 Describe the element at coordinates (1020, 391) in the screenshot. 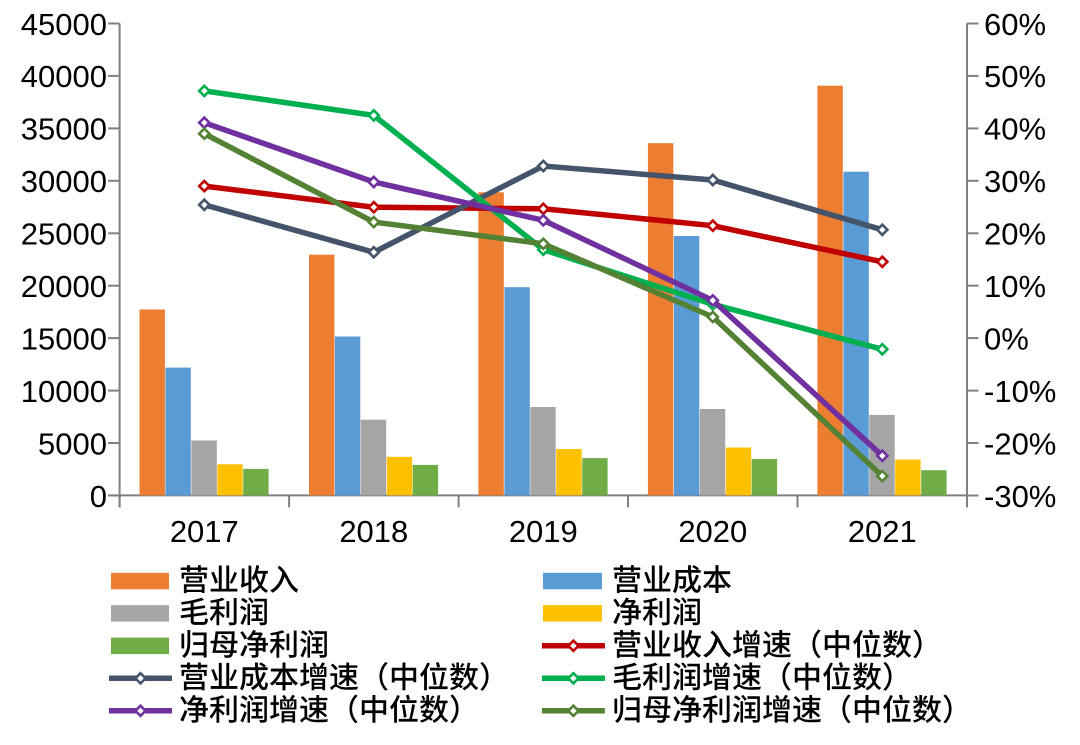

I see `svg-text: -10%` at that location.